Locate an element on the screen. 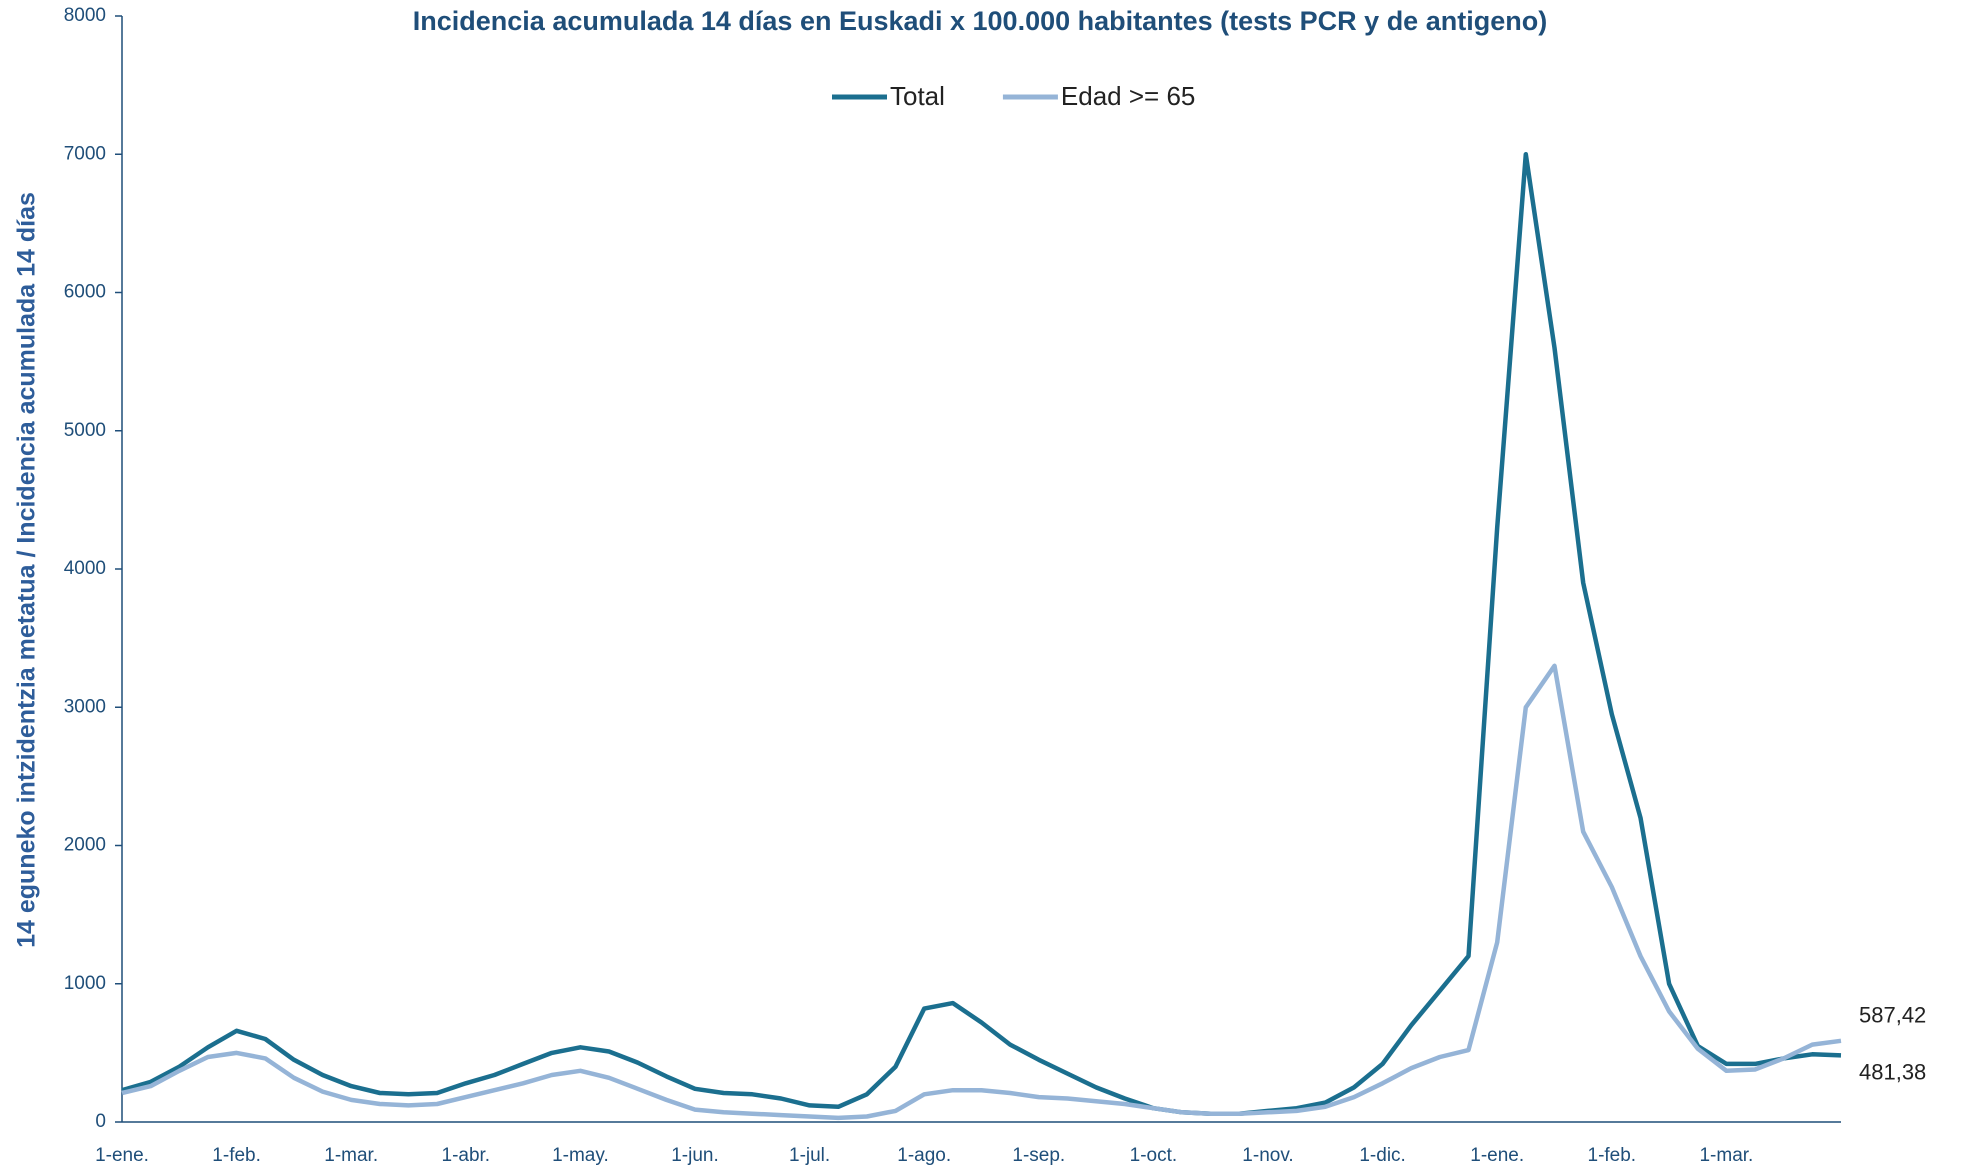  x-tick-label: 1-jun. is located at coordinates (695, 1155).